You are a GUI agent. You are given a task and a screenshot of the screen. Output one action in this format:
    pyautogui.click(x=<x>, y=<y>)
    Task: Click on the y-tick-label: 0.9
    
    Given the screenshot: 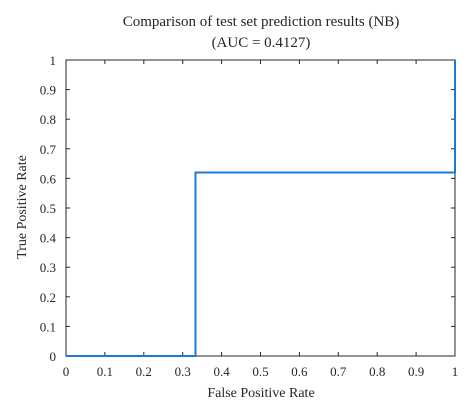 What is the action you would take?
    pyautogui.click(x=48, y=90)
    